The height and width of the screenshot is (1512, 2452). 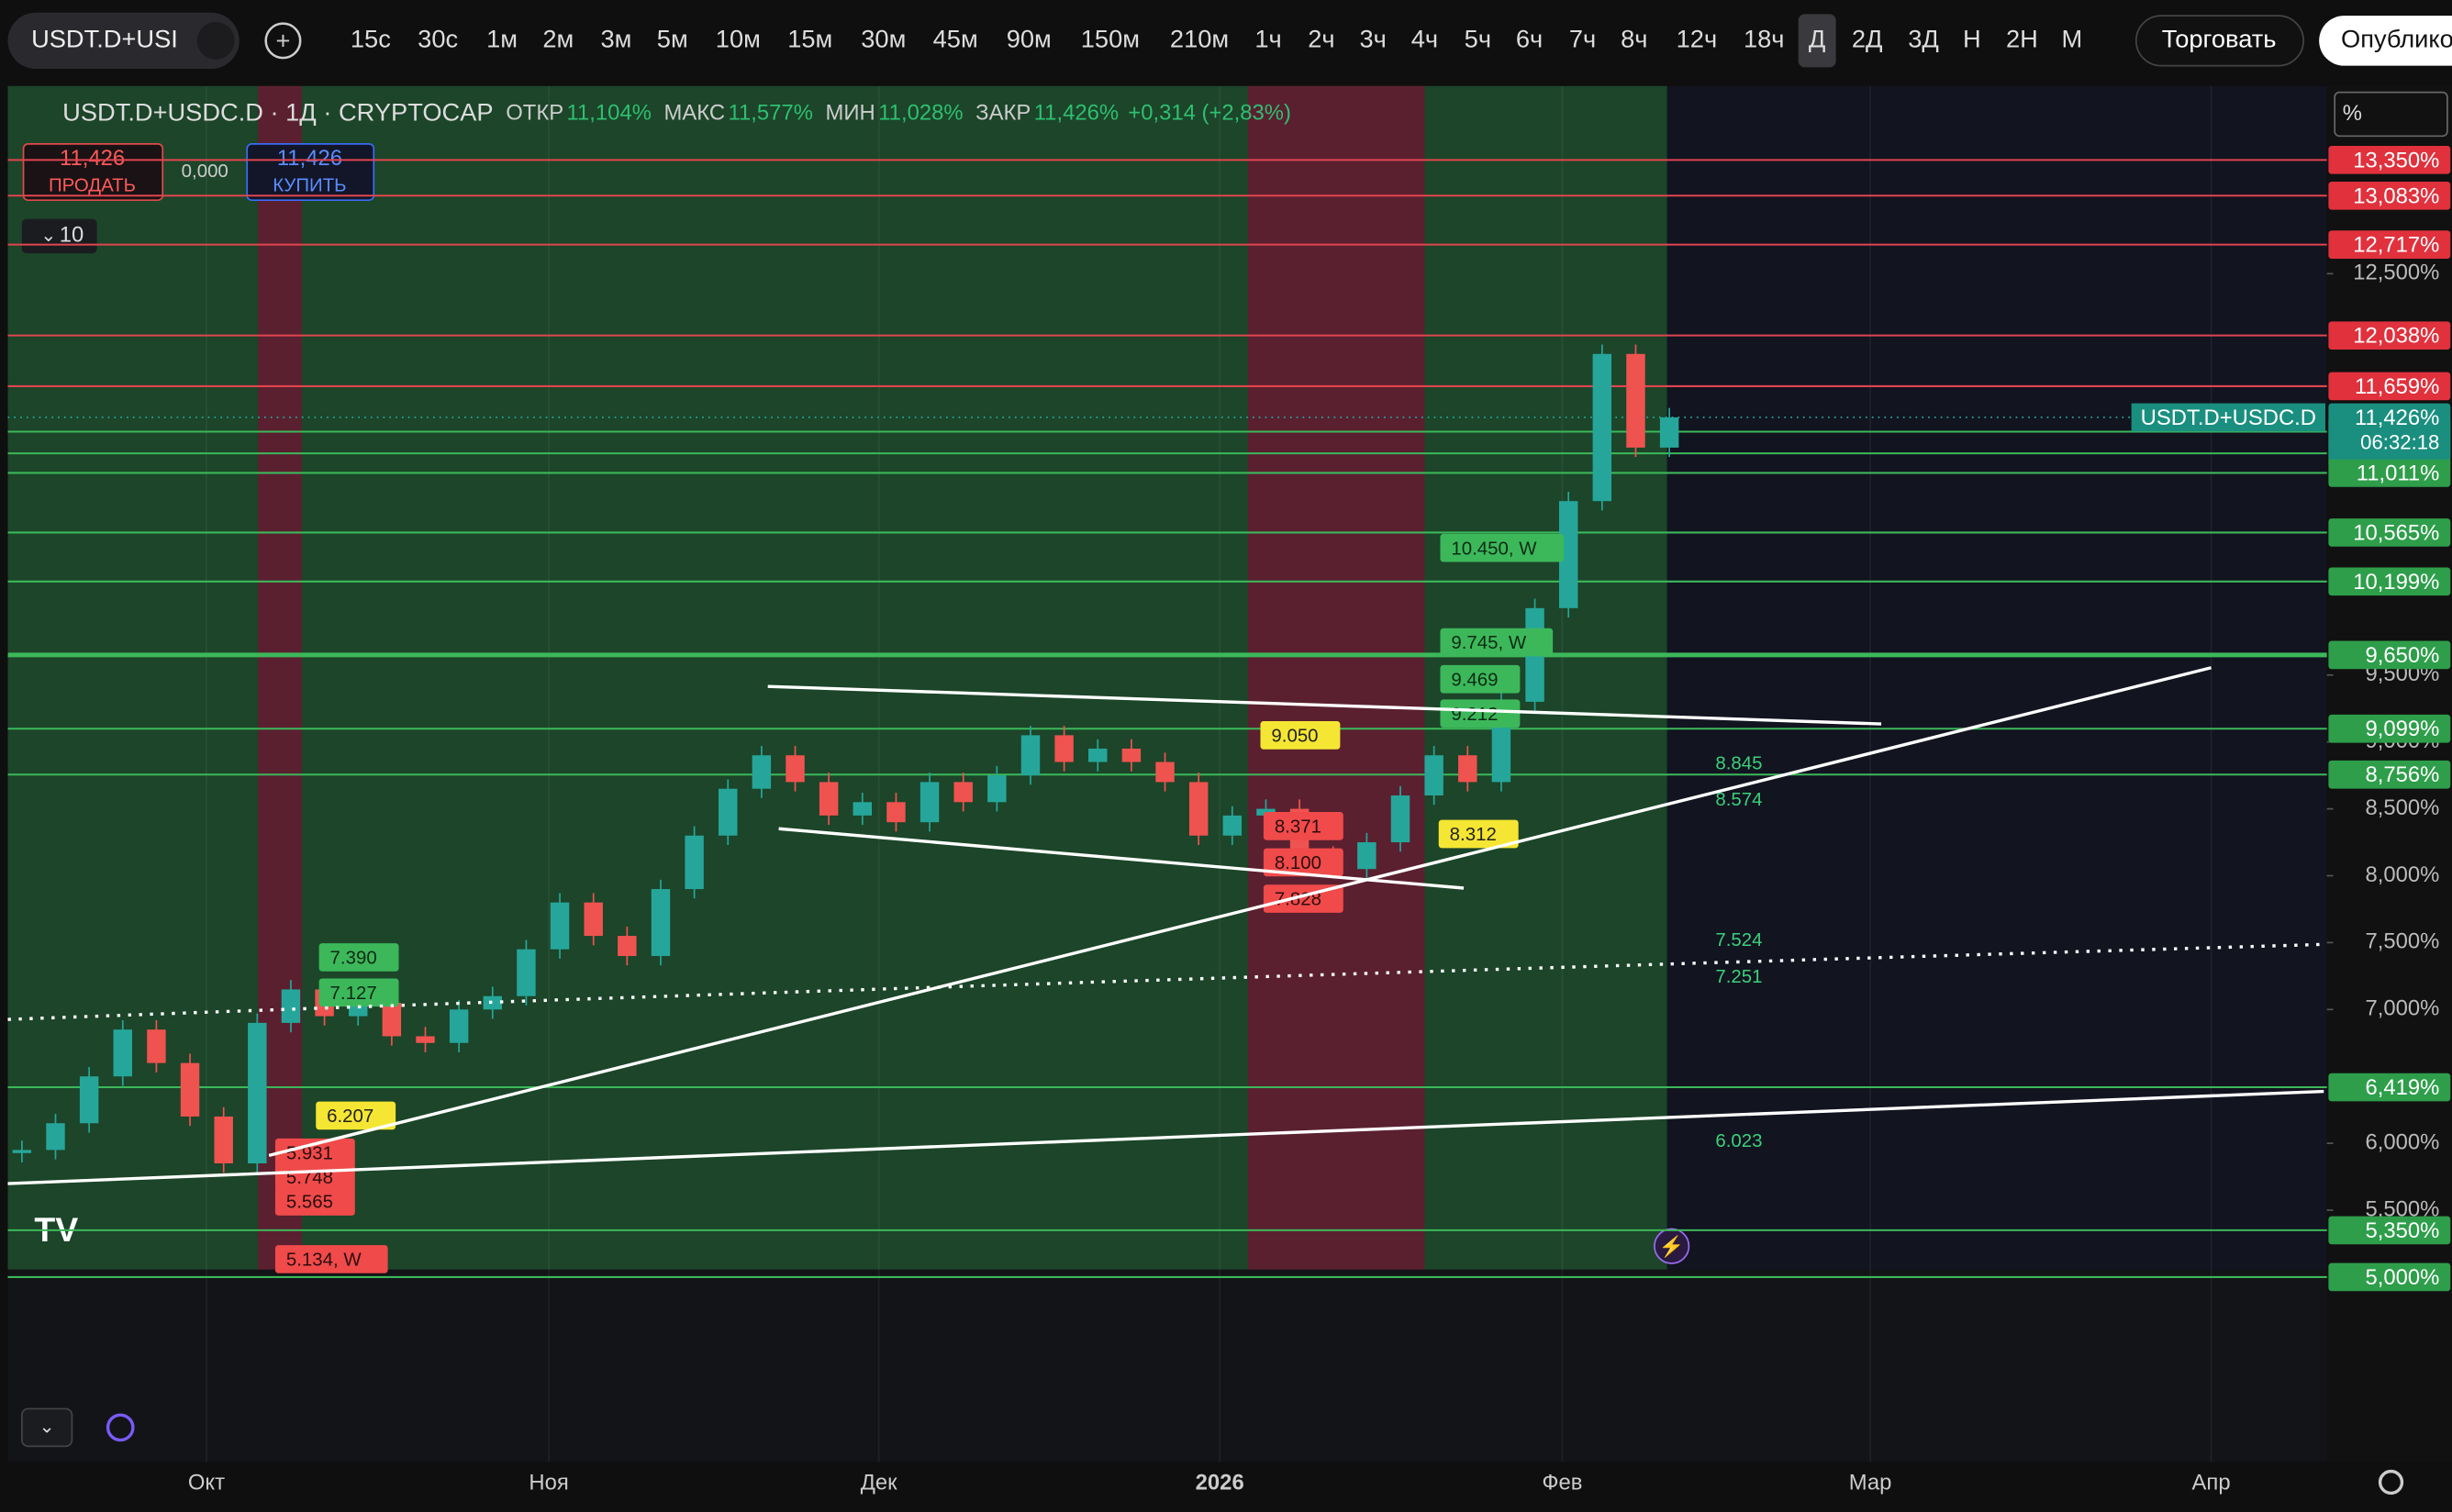 What do you see at coordinates (1634, 39) in the screenshot?
I see `interval: 8ч` at bounding box center [1634, 39].